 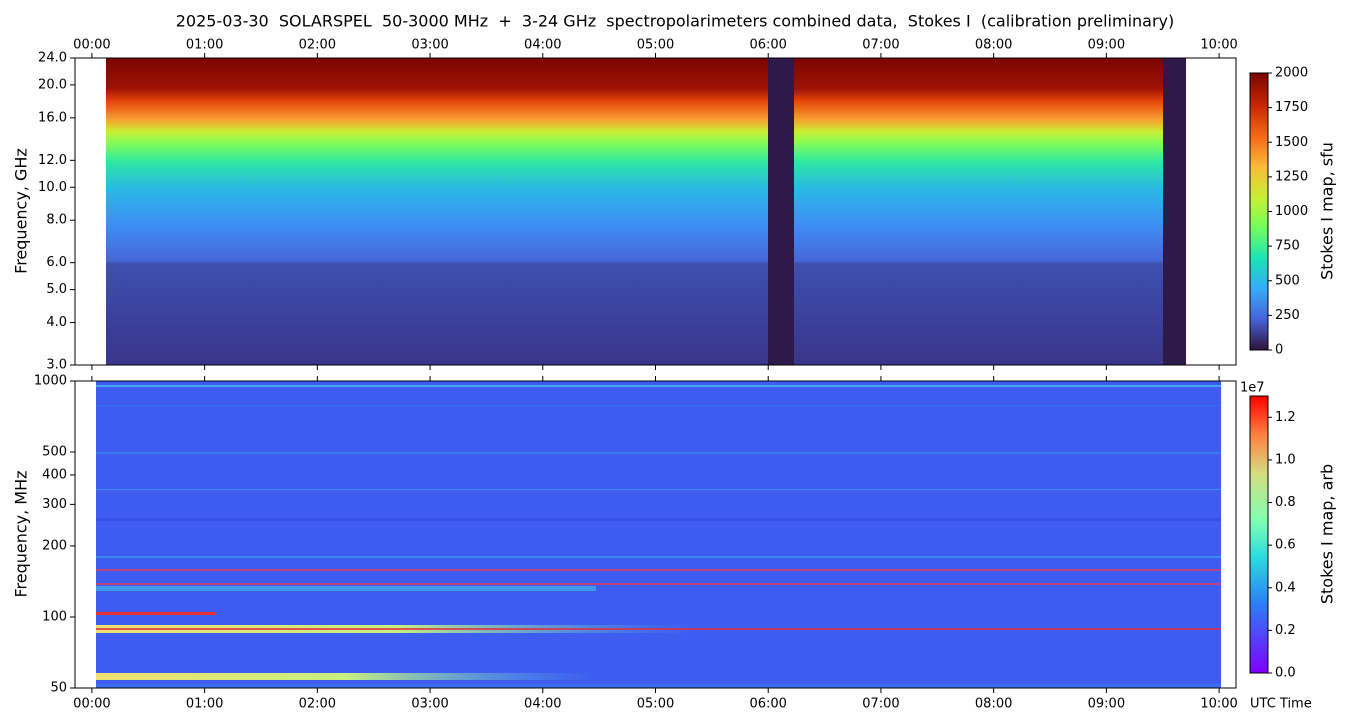 I want to click on y-tick-label: 50, so click(x=58, y=688).